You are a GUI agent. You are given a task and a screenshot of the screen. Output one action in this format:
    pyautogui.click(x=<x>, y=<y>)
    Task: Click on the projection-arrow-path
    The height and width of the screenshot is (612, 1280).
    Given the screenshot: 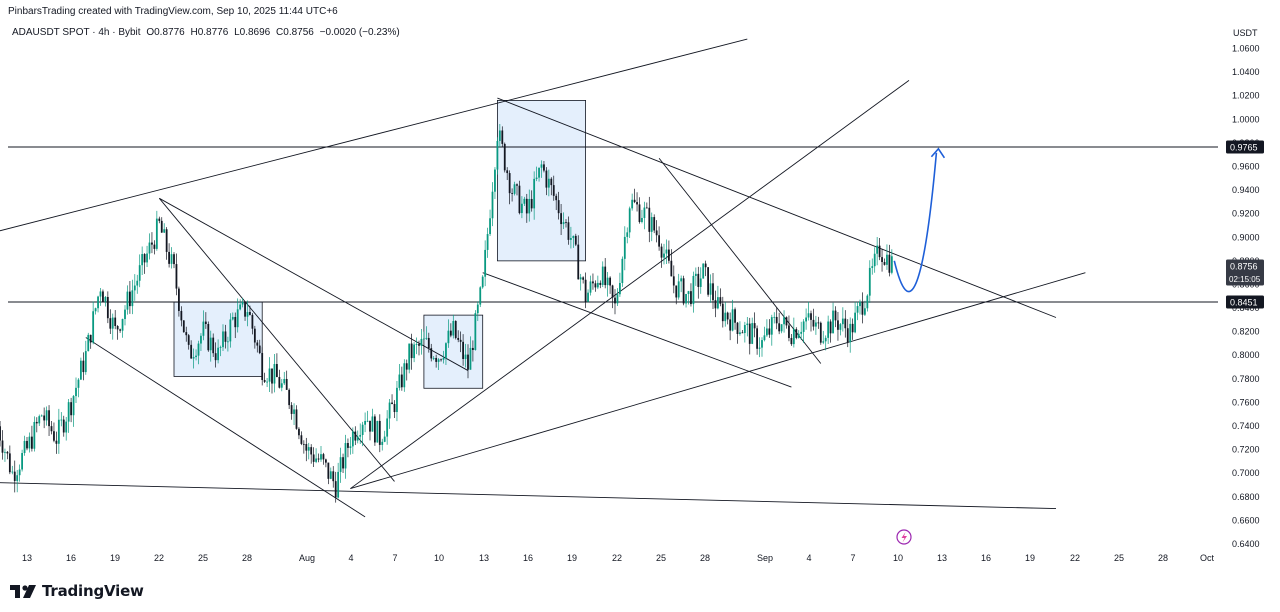 What is the action you would take?
    pyautogui.click(x=915, y=222)
    